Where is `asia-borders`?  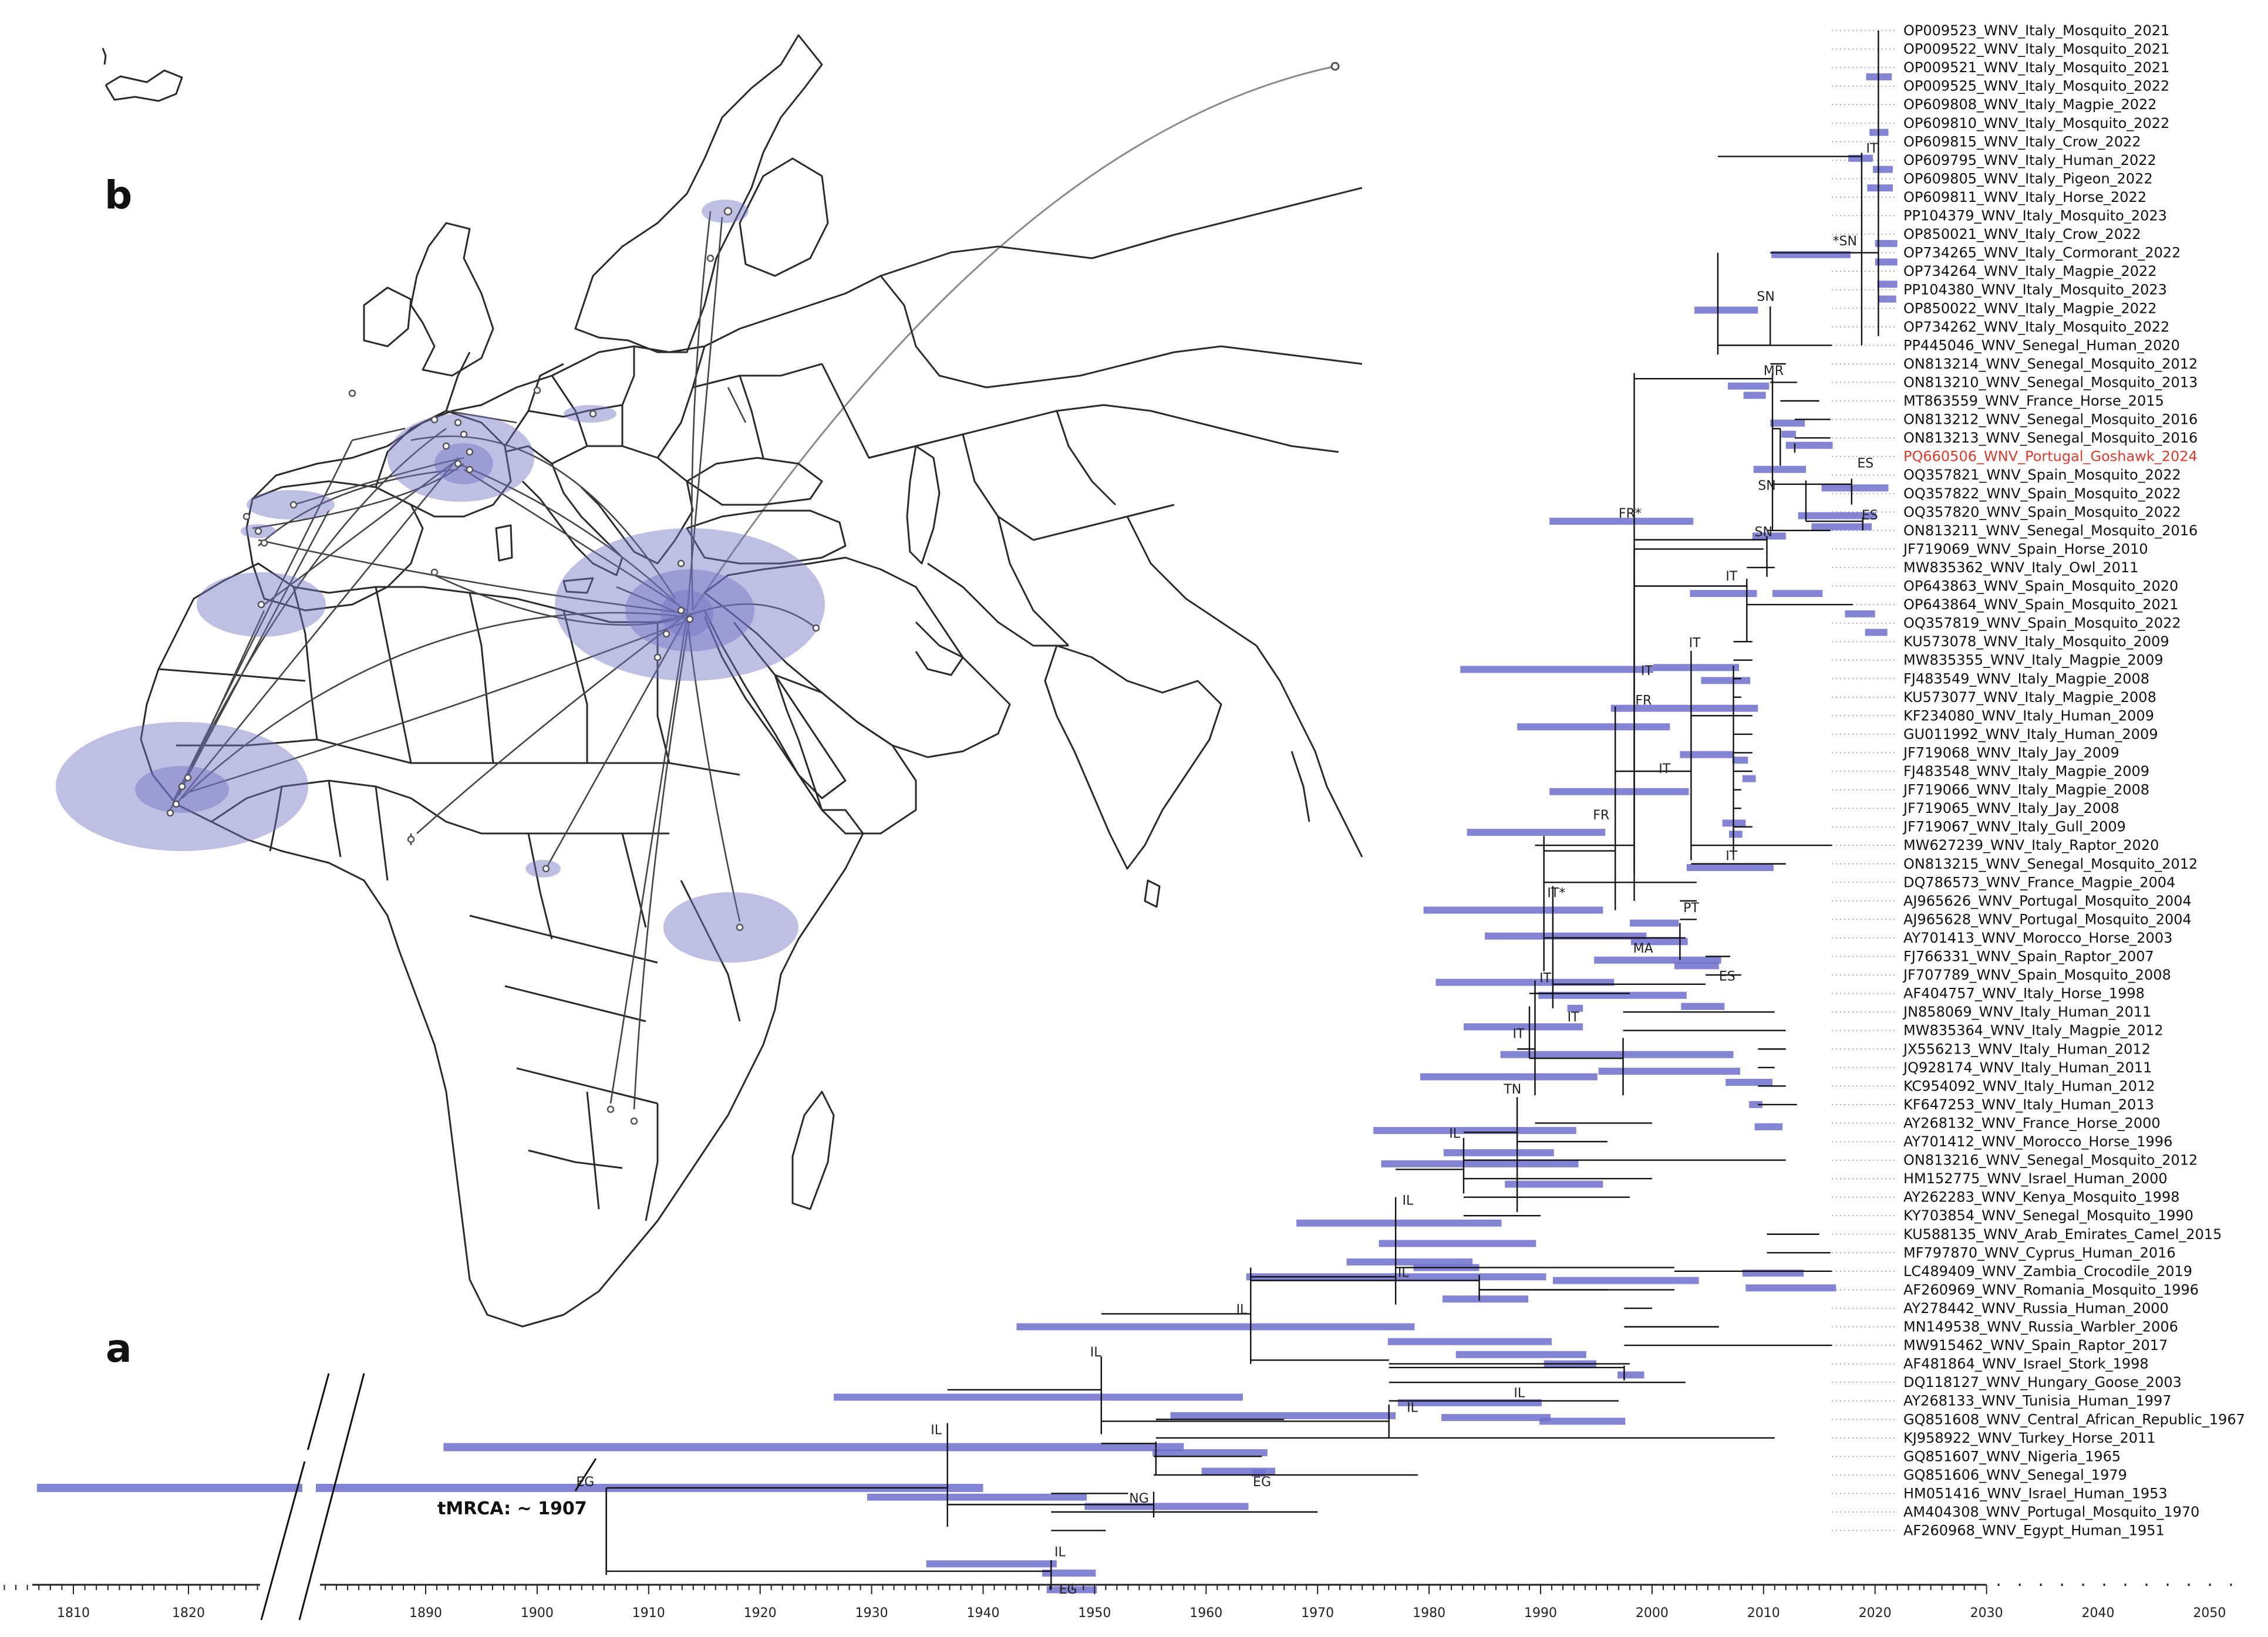
asia-borders is located at coordinates (1103, 525).